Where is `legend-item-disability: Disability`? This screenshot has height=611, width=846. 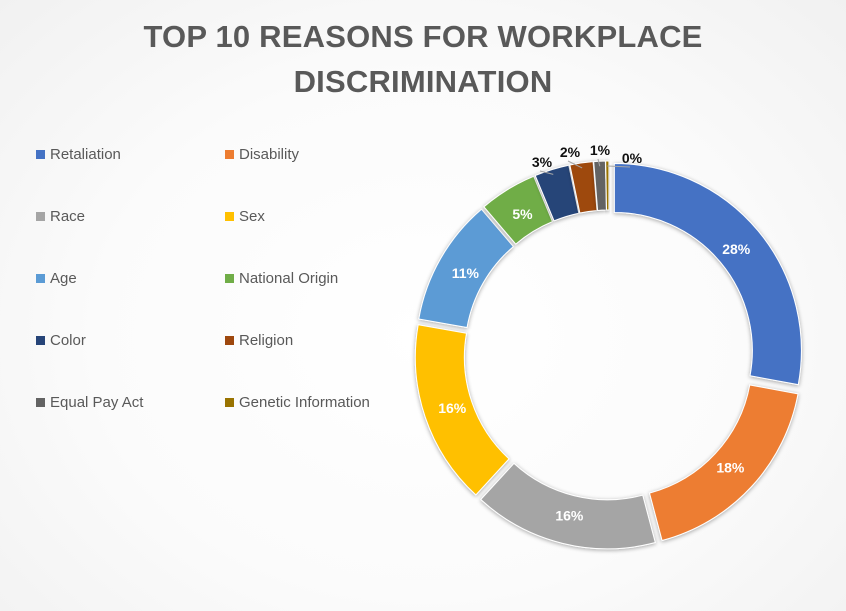 legend-item-disability: Disability is located at coordinates (262, 154).